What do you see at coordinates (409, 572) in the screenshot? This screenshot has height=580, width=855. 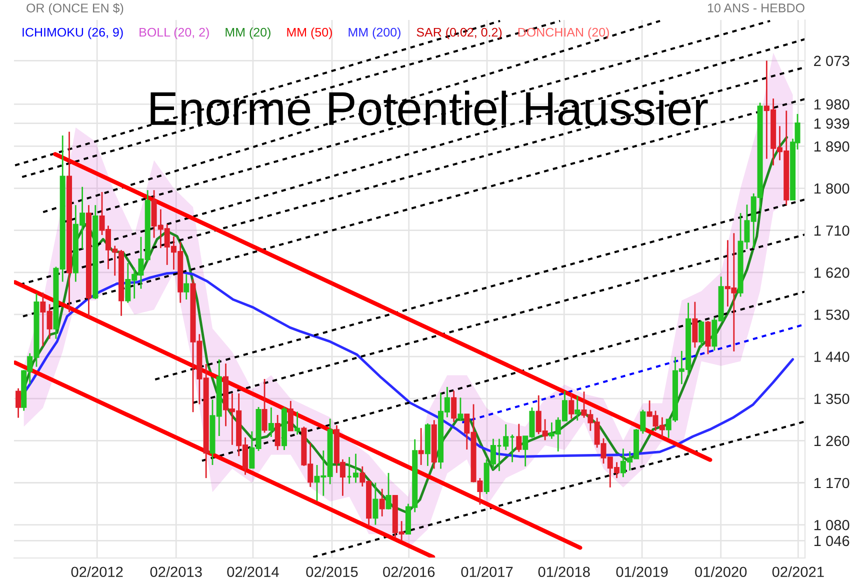 I see `x-tick-label: 02/2016` at bounding box center [409, 572].